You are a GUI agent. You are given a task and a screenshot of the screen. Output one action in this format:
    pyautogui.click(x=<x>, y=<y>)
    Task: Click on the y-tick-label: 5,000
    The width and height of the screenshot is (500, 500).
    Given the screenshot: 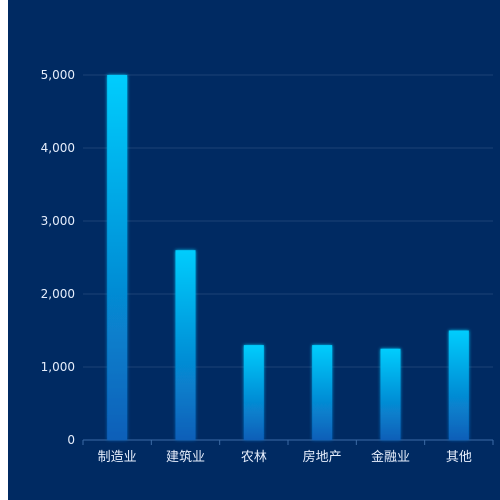 What is the action you would take?
    pyautogui.click(x=58, y=75)
    